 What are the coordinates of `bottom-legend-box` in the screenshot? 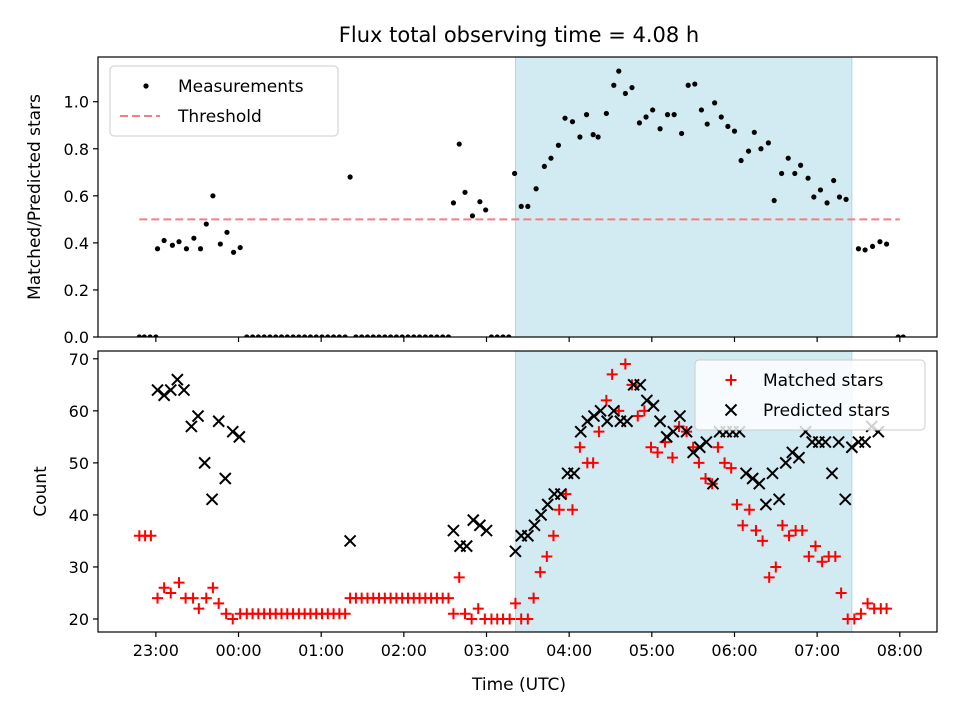 It's located at (810, 395).